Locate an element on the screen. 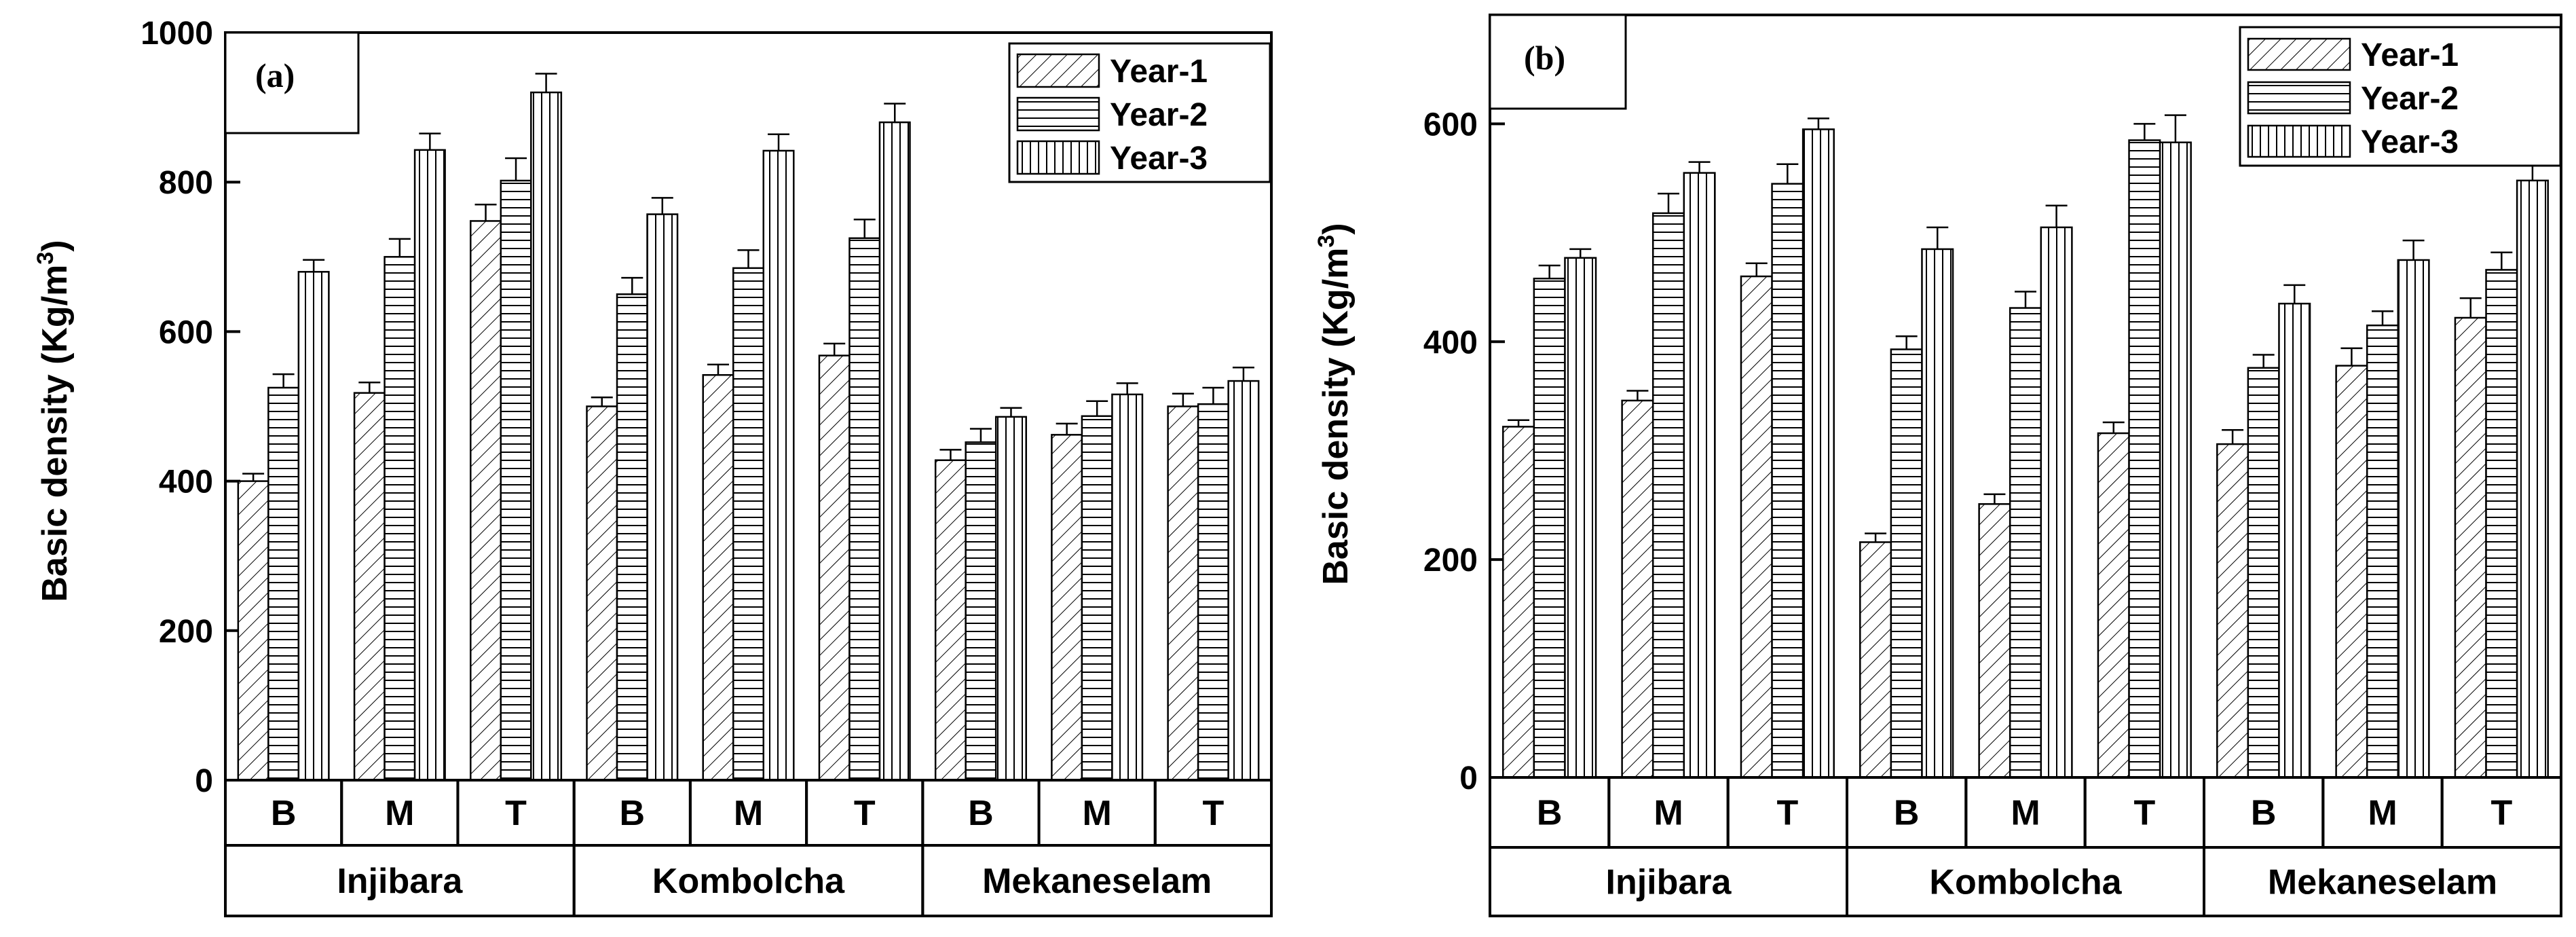 This screenshot has width=2576, height=937. panel-label-box: (a) is located at coordinates (292, 82).